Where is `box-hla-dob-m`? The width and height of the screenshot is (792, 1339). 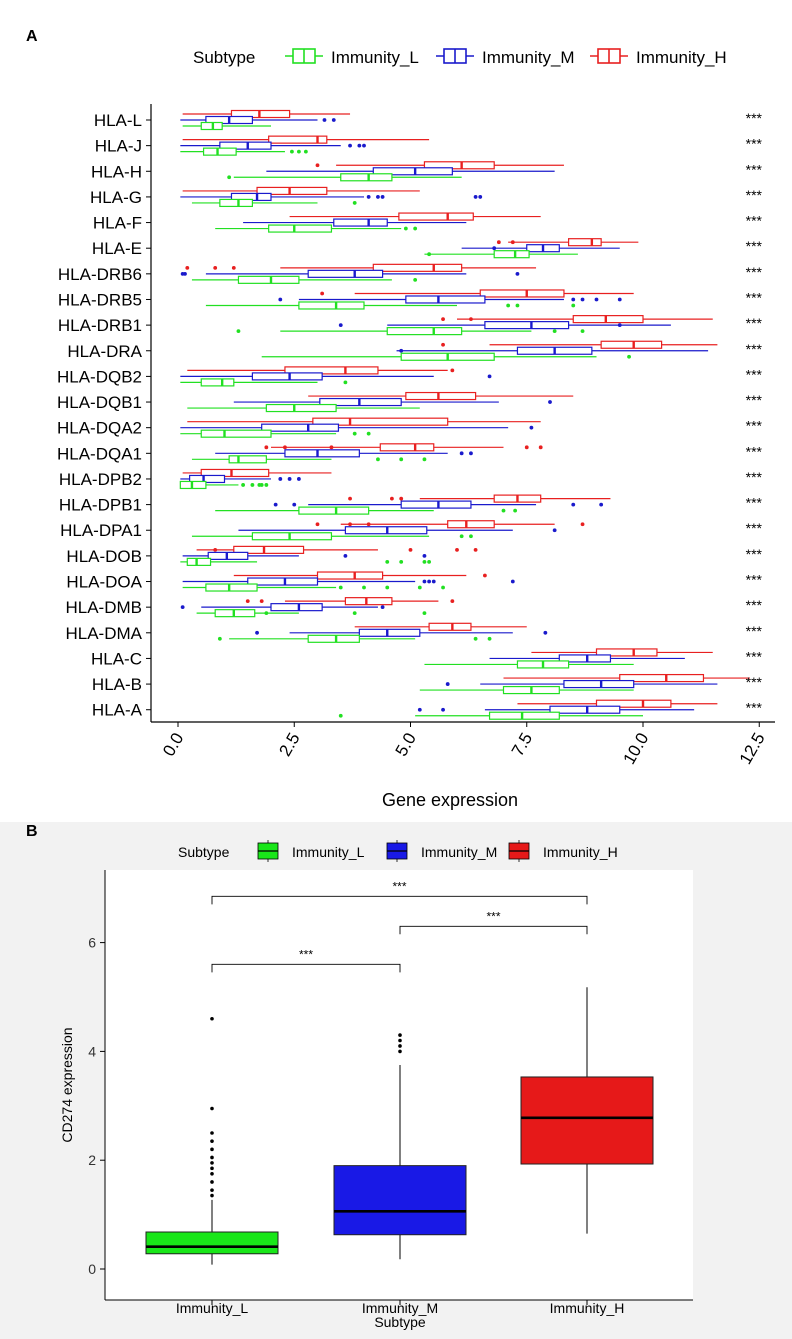 box-hla-dob-m is located at coordinates (304, 555).